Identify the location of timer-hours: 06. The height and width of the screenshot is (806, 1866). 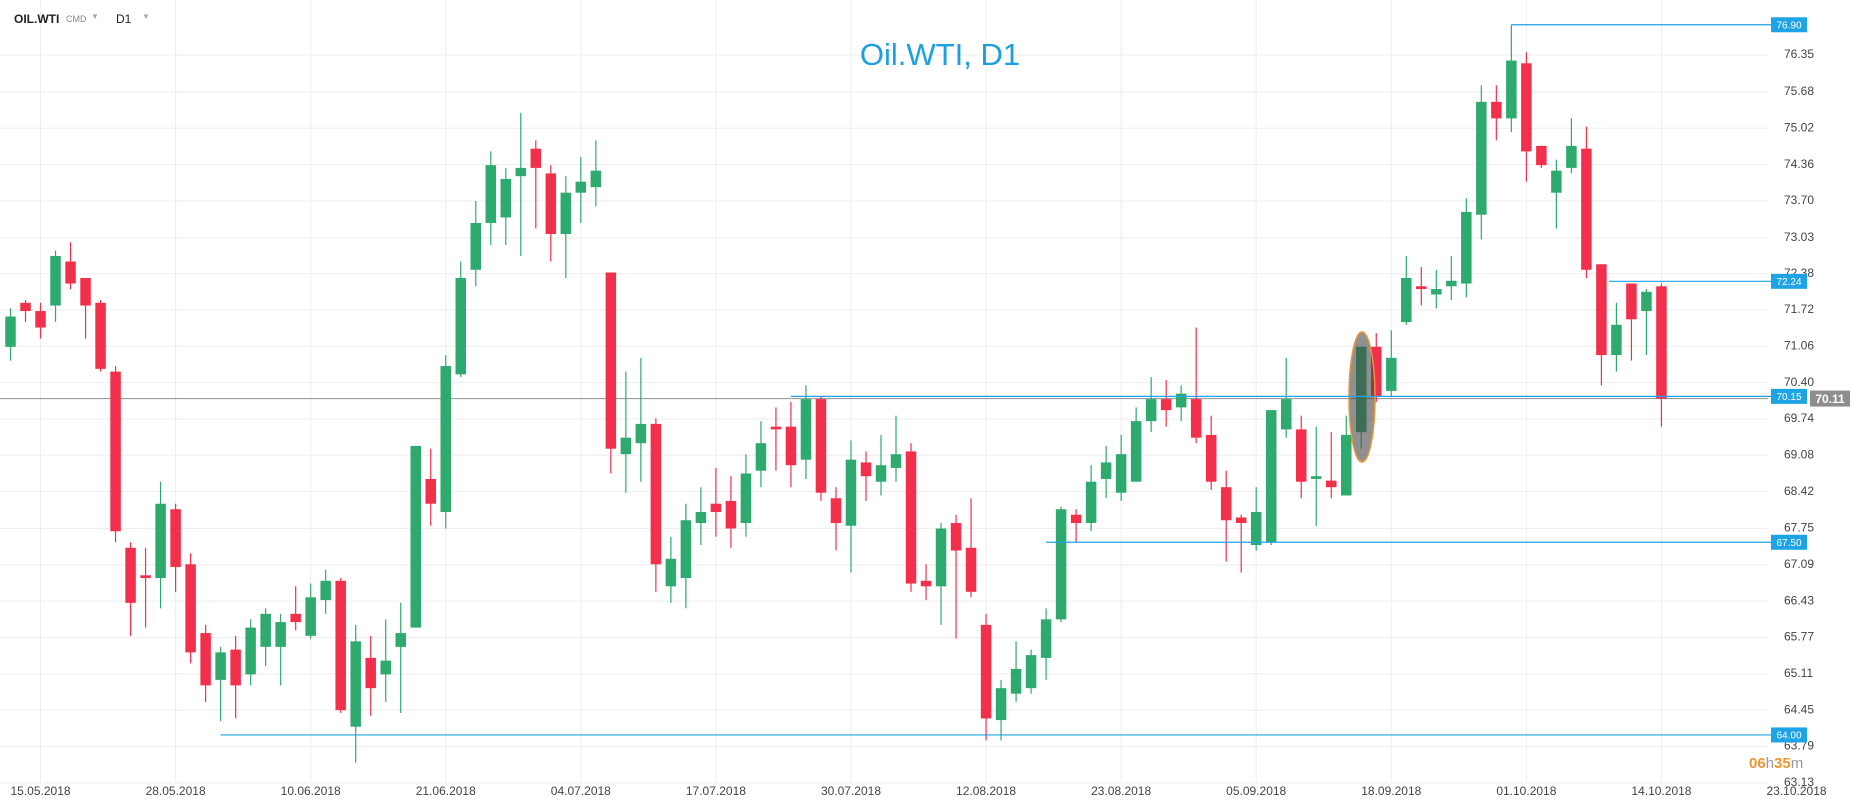
(1757, 763).